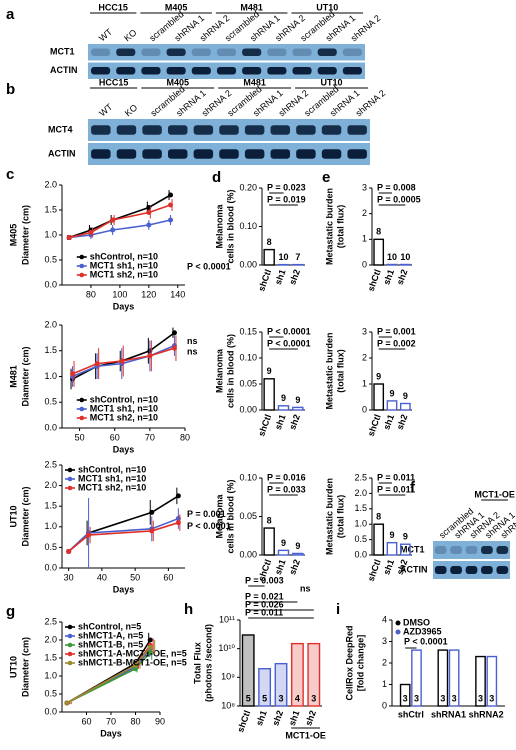  I want to click on annotation: P = 0.011, so click(264, 612).